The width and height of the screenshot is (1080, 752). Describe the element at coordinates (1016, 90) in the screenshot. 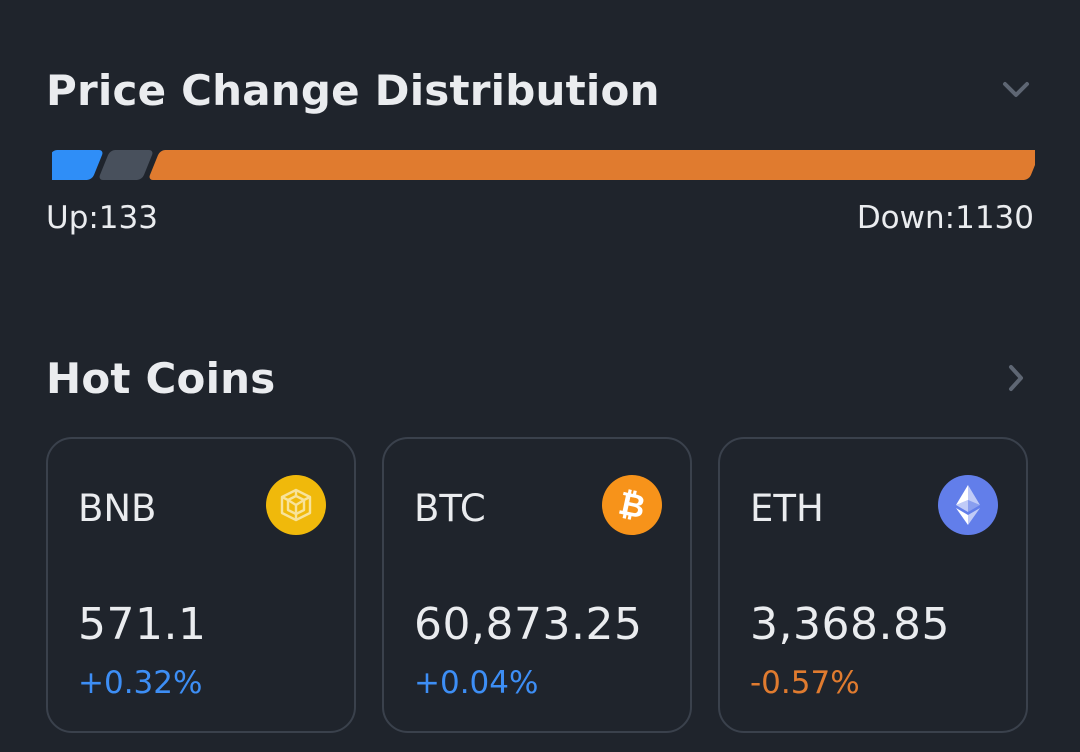

I see `chevron-down-icon` at that location.